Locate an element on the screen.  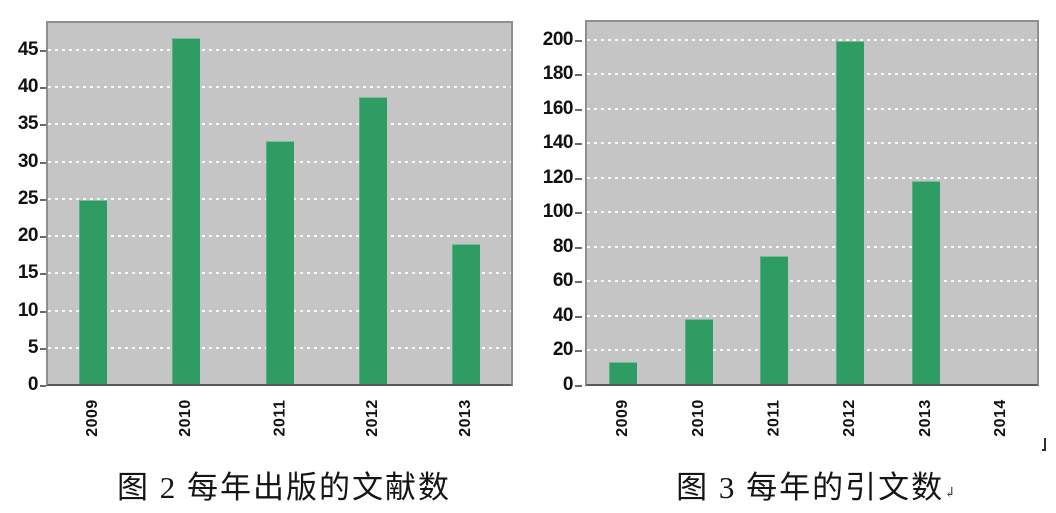
y-axis-label-140: 140 is located at coordinates (558, 142).